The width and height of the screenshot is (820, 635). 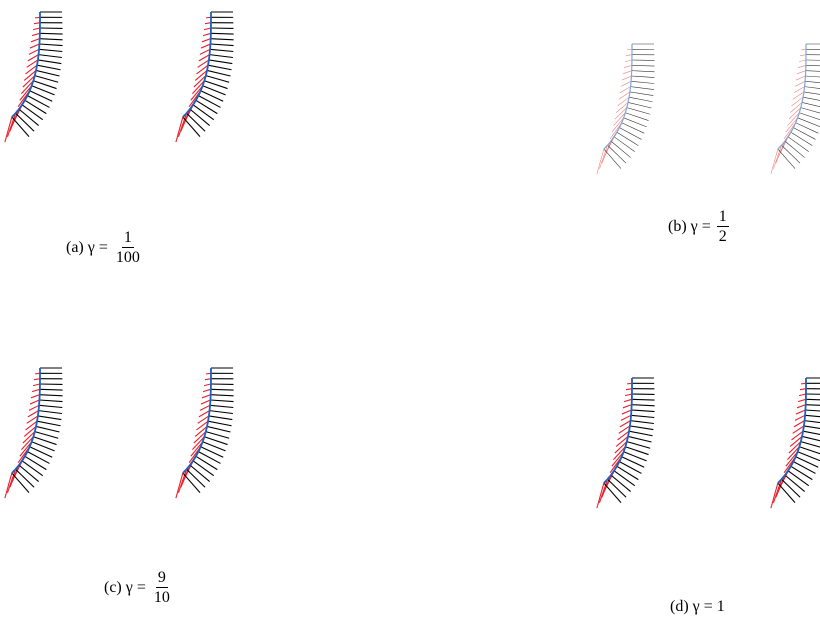 What do you see at coordinates (138, 587) in the screenshot?
I see `caption-c: (c) γ = 9 10` at bounding box center [138, 587].